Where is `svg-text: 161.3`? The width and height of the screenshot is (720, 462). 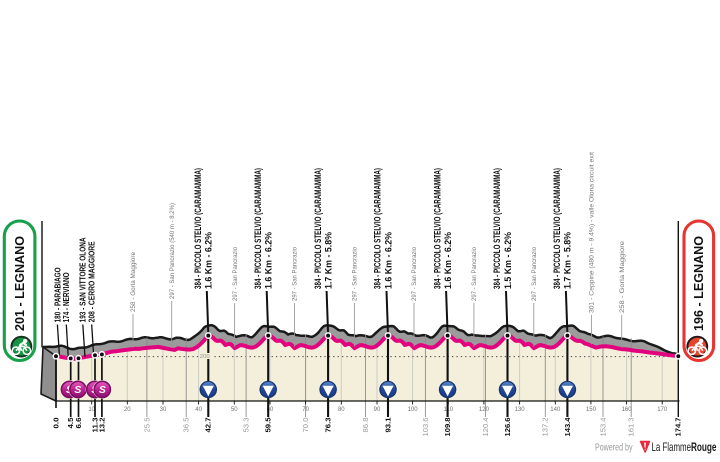
svg-text: 161.3 is located at coordinates (632, 426).